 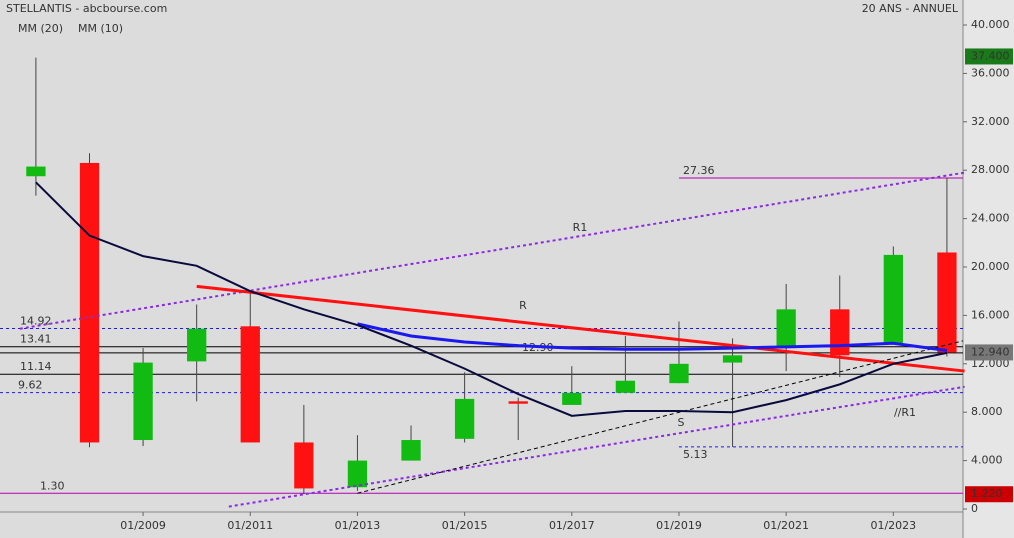 I want to click on price-box-label: 12.940, so click(x=990, y=351).